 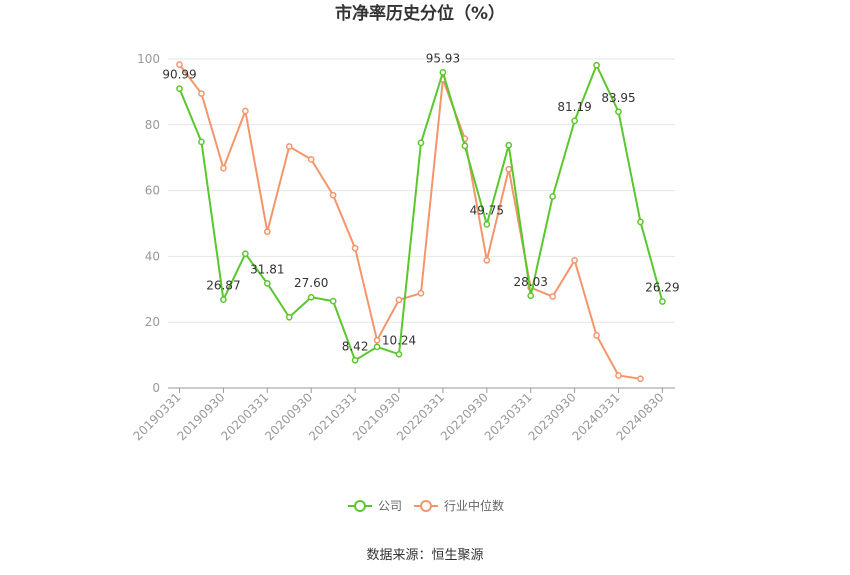 What do you see at coordinates (443, 58) in the screenshot?
I see `data-label: 95.93` at bounding box center [443, 58].